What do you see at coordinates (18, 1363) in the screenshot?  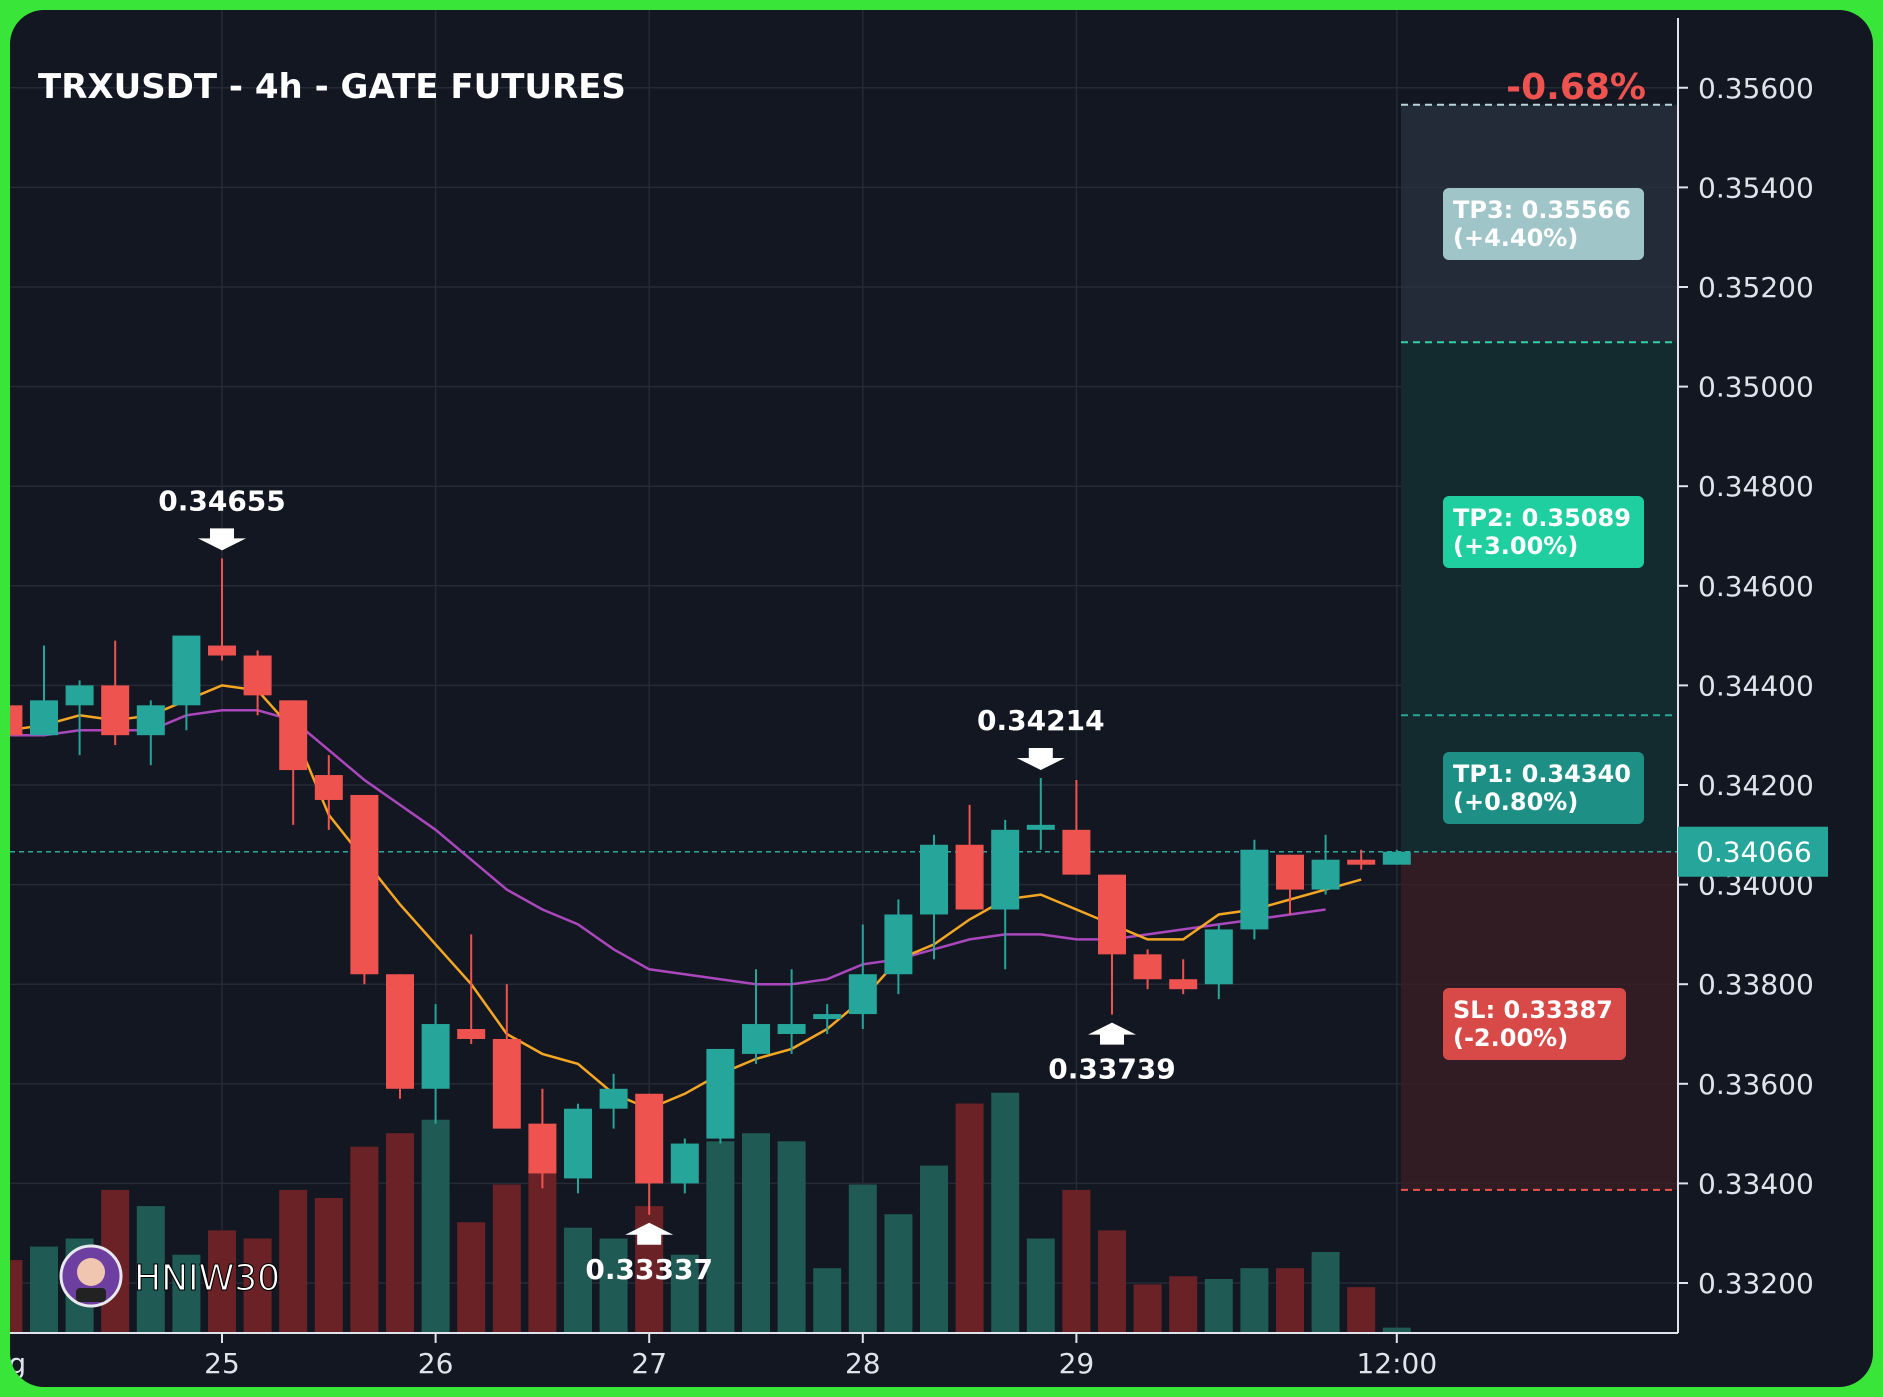 I see `x-tick-label: ug` at bounding box center [18, 1363].